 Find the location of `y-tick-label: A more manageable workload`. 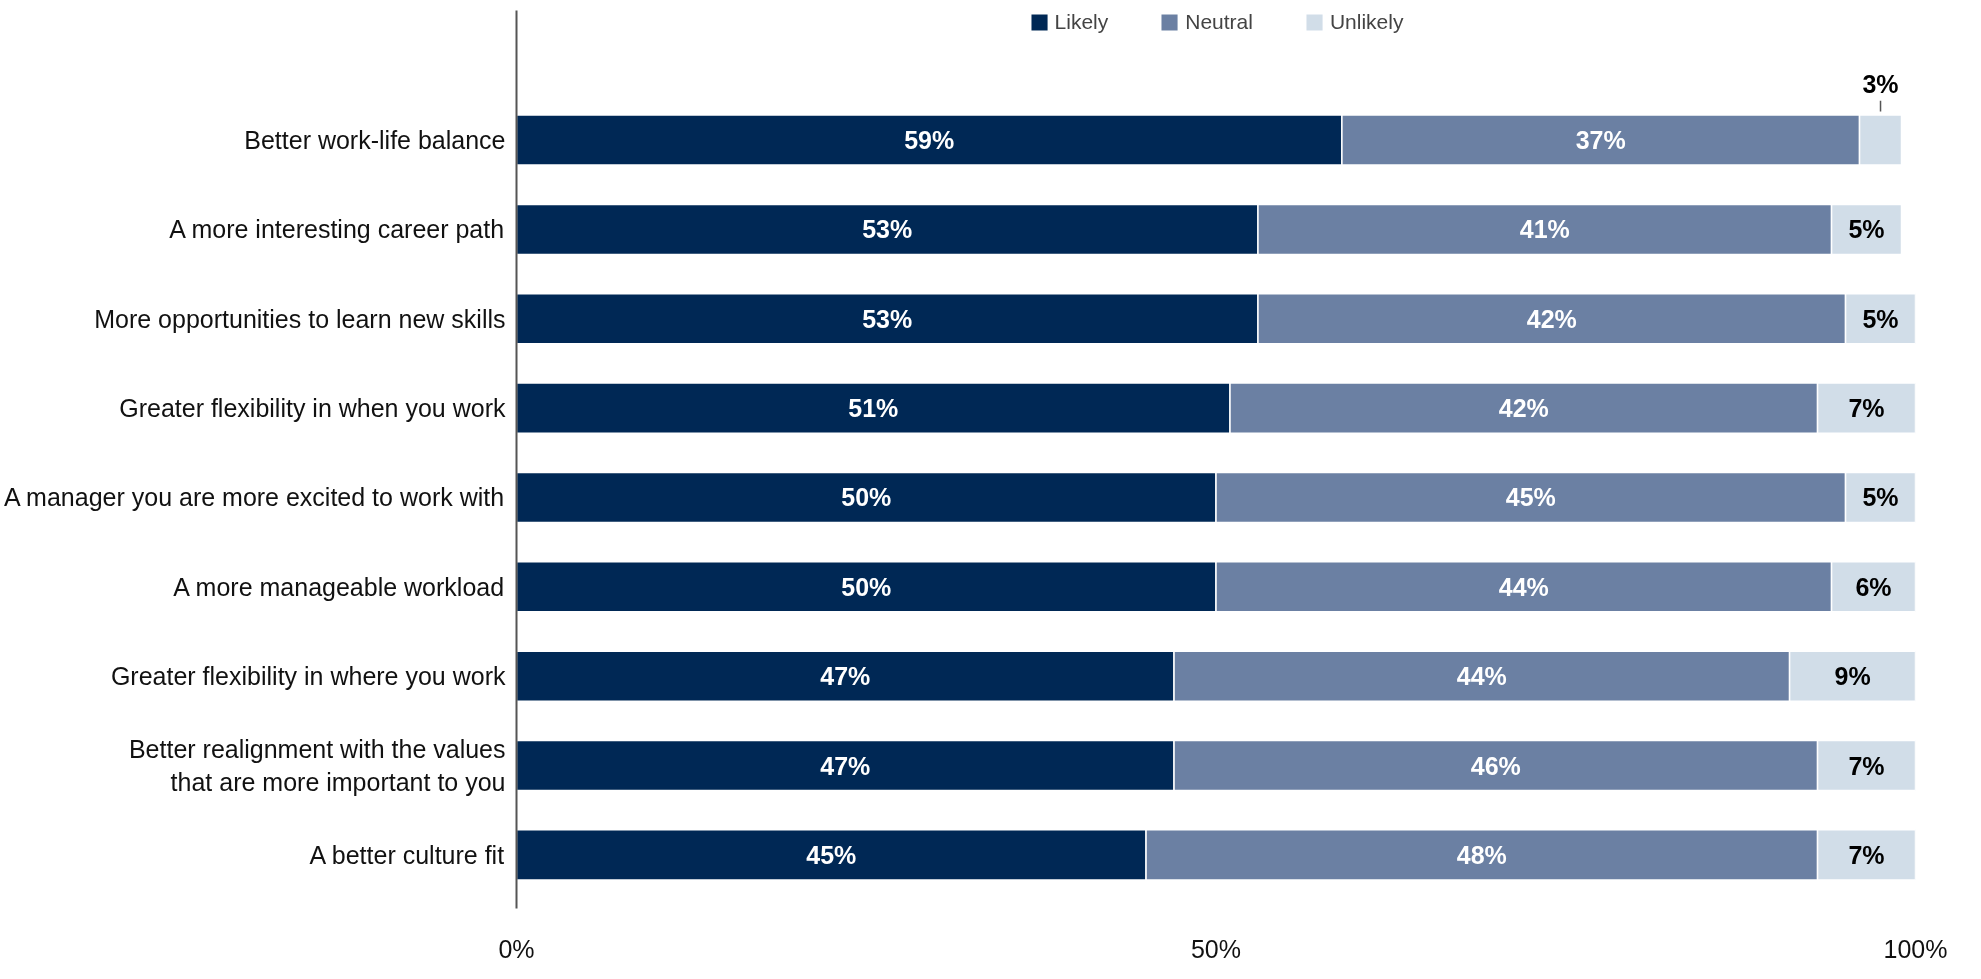

y-tick-label: A more manageable workload is located at coordinates (339, 586).